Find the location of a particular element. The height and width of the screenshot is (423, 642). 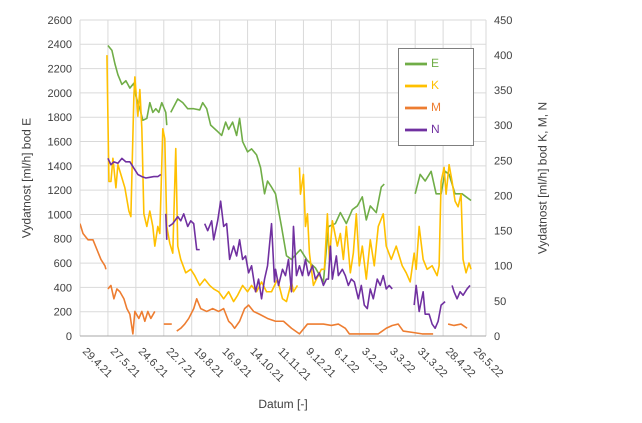

y2-tick-label: 350 is located at coordinates (503, 91).